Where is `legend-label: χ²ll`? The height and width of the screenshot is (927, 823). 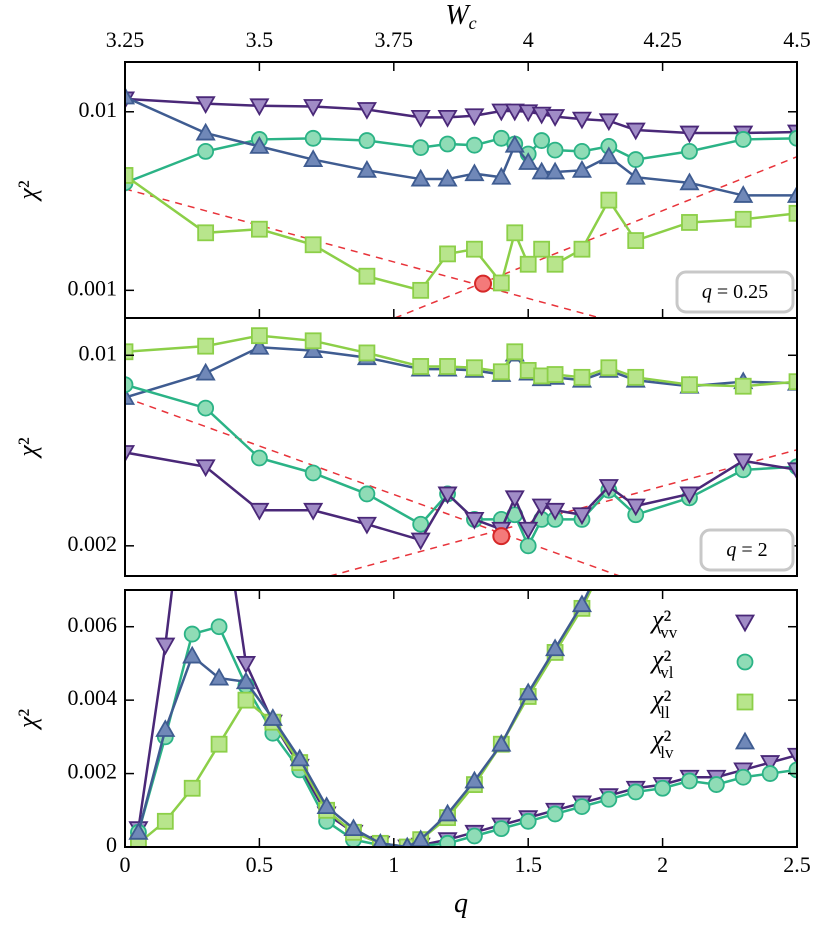 legend-label: χ²ll is located at coordinates (660, 703).